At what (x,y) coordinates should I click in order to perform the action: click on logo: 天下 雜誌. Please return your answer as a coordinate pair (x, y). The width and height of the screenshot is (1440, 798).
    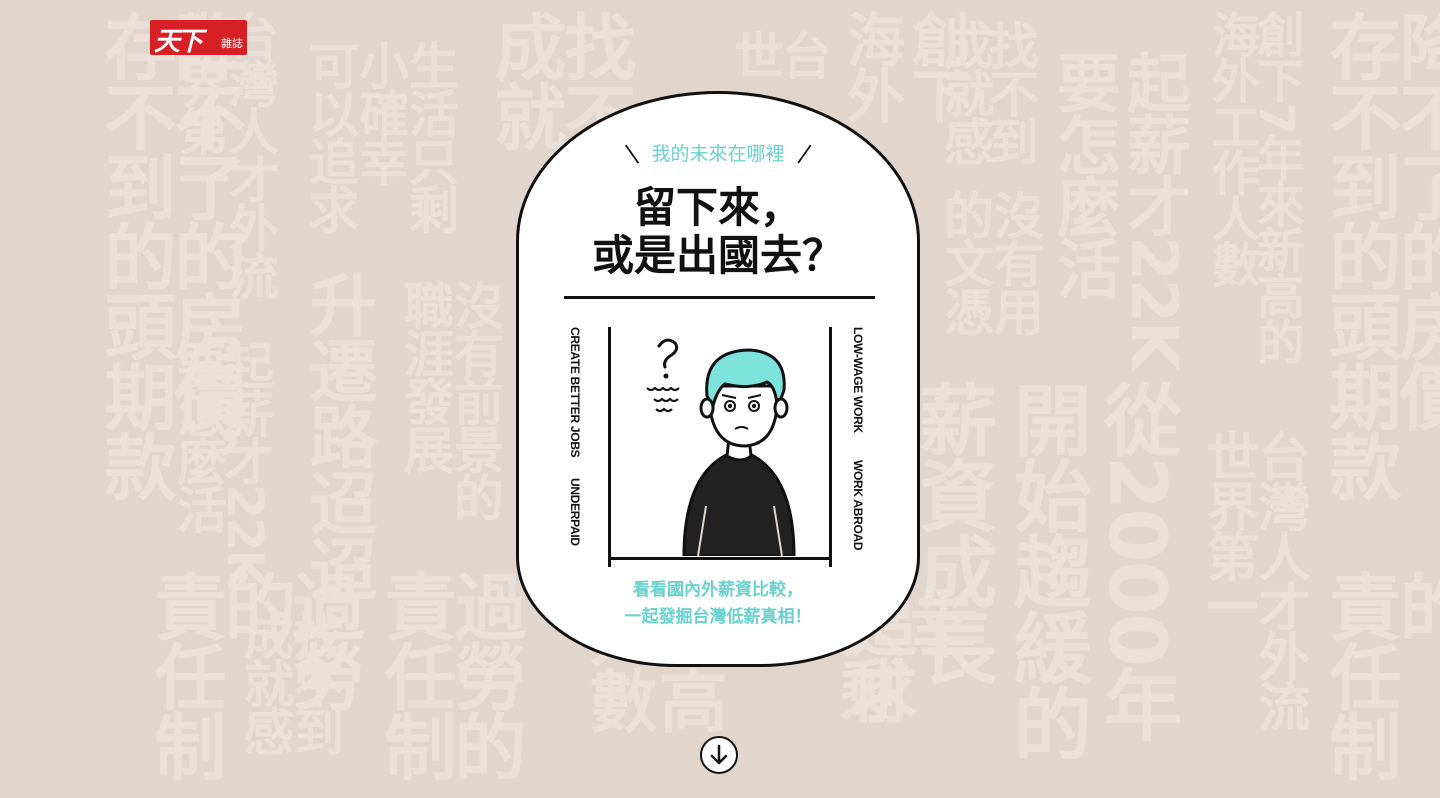
    Looking at the image, I should click on (198, 38).